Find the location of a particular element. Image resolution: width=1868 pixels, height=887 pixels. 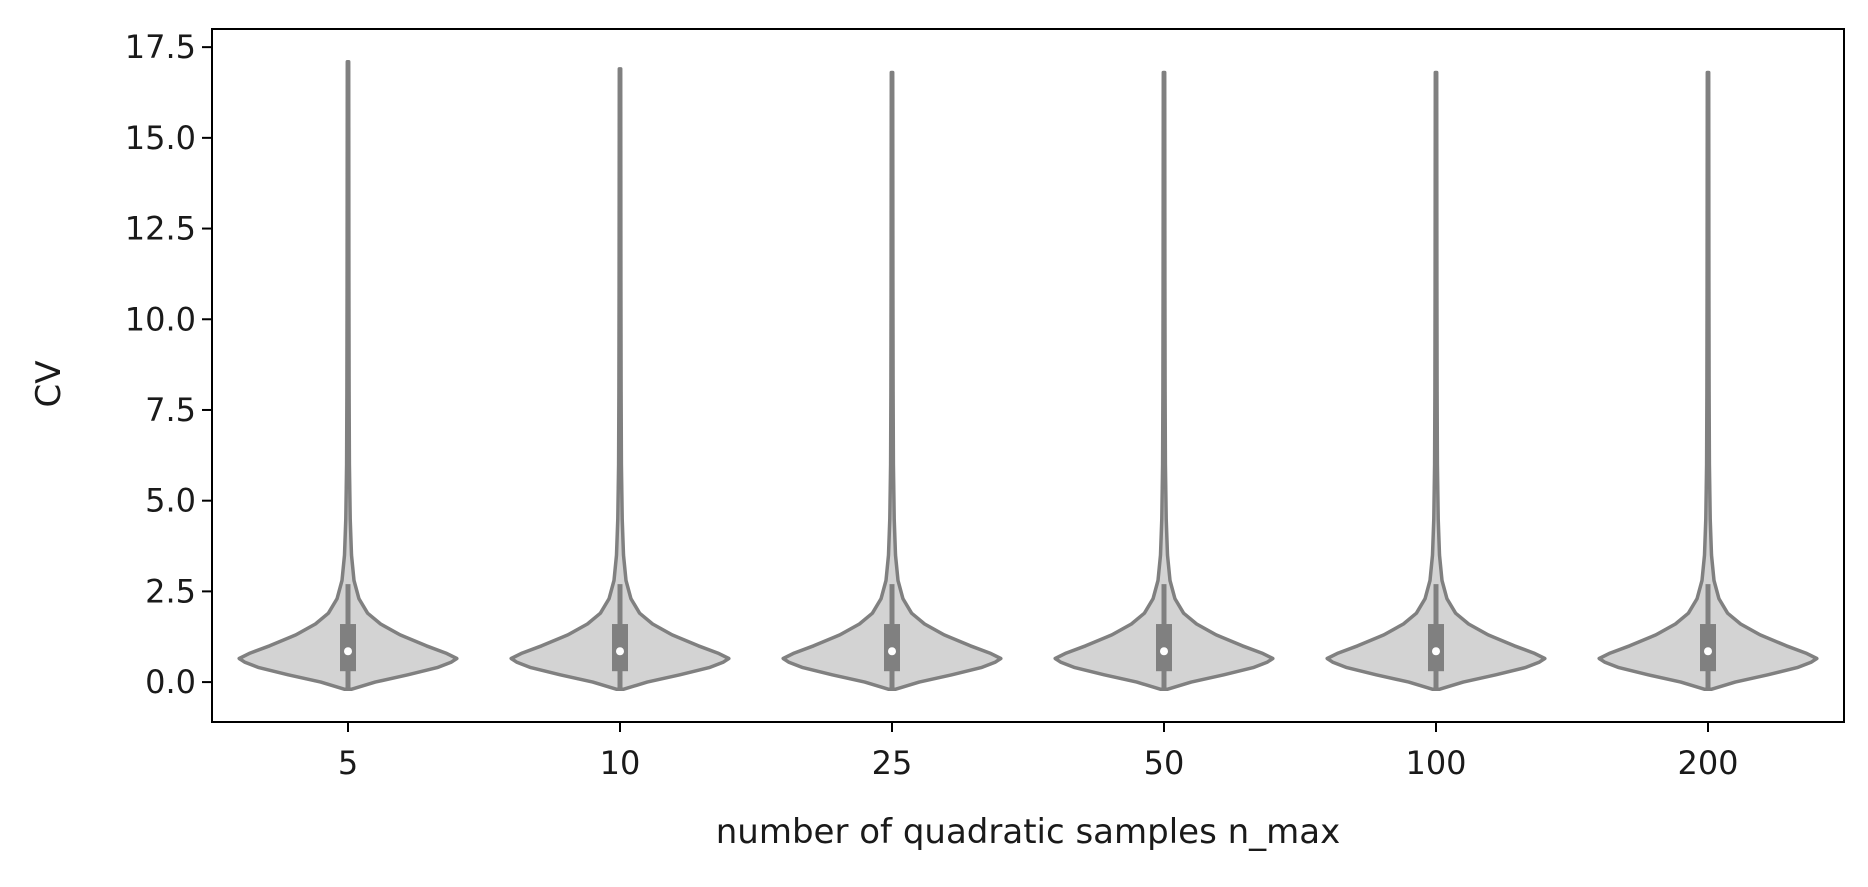

x-tick-label: 5 is located at coordinates (348, 763).